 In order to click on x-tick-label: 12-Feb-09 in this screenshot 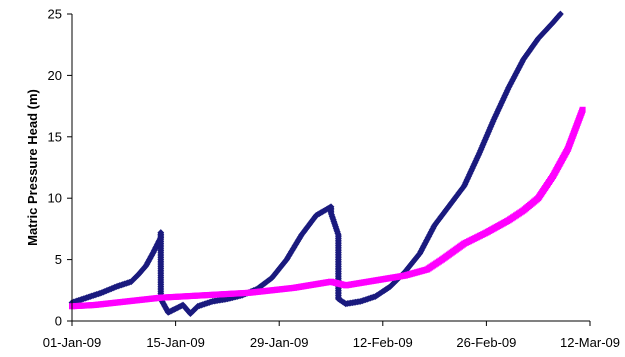, I will do `click(383, 342)`.